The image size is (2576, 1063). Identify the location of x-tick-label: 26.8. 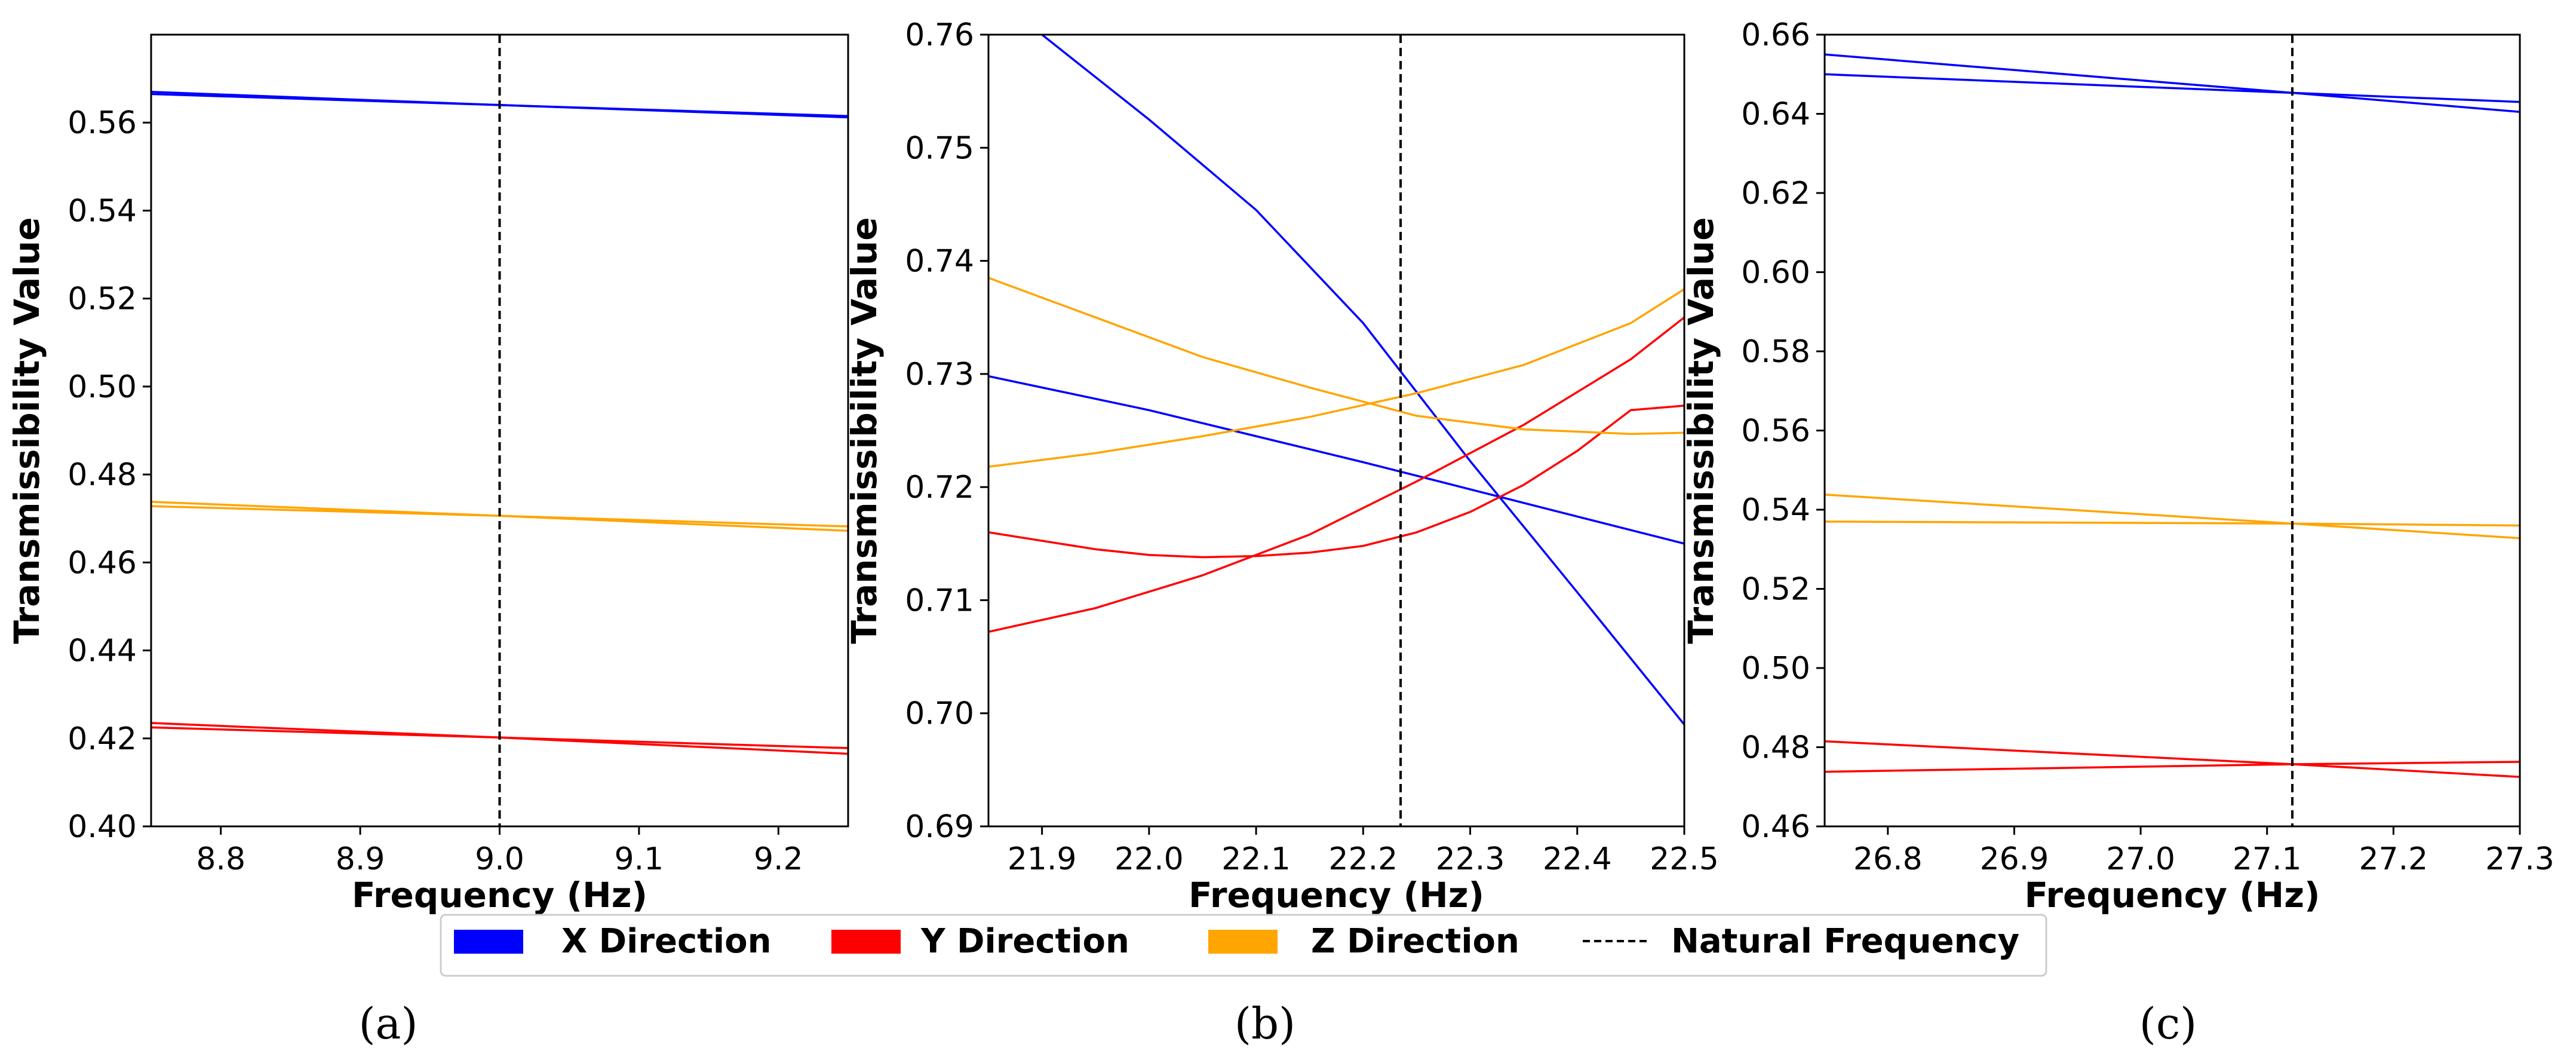
(1888, 859).